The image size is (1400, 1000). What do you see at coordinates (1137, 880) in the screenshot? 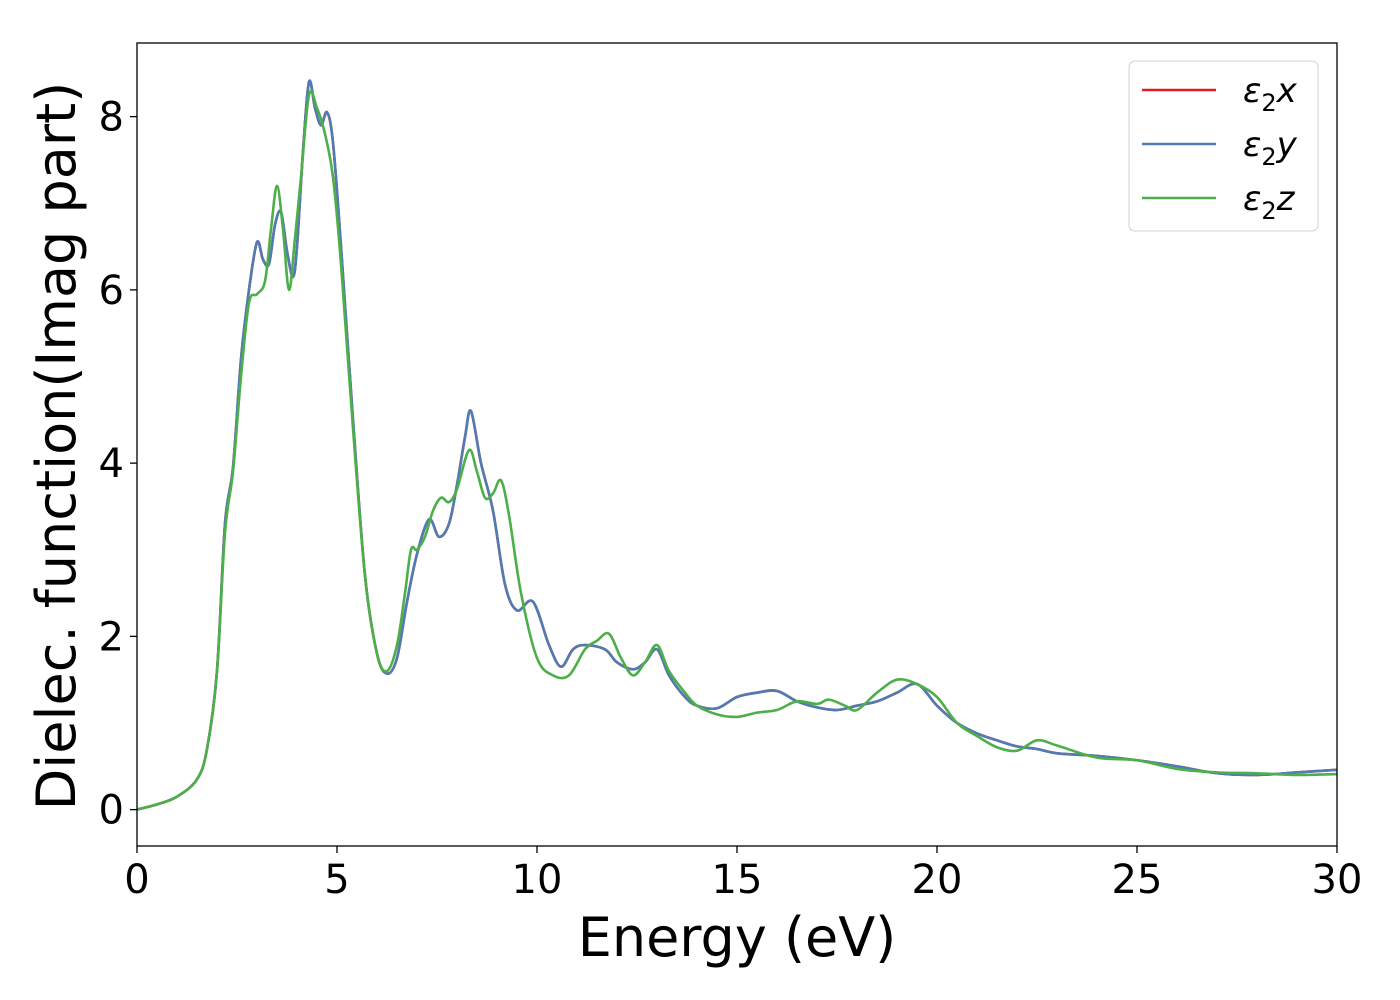
I see `x-tick-label: 25` at bounding box center [1137, 880].